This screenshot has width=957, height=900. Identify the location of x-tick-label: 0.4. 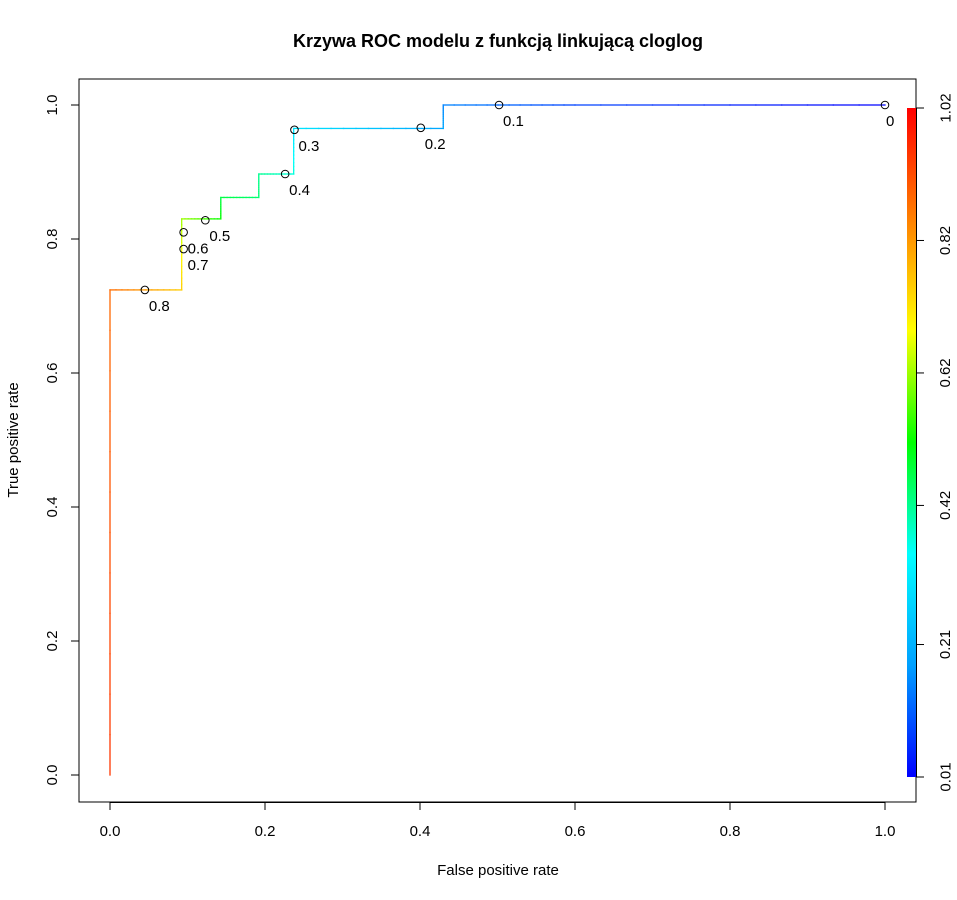
(420, 831).